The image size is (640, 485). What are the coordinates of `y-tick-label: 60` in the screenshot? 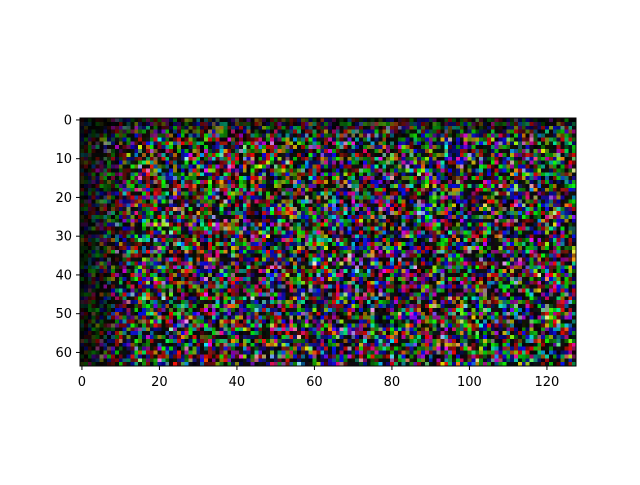 It's located at (63, 353).